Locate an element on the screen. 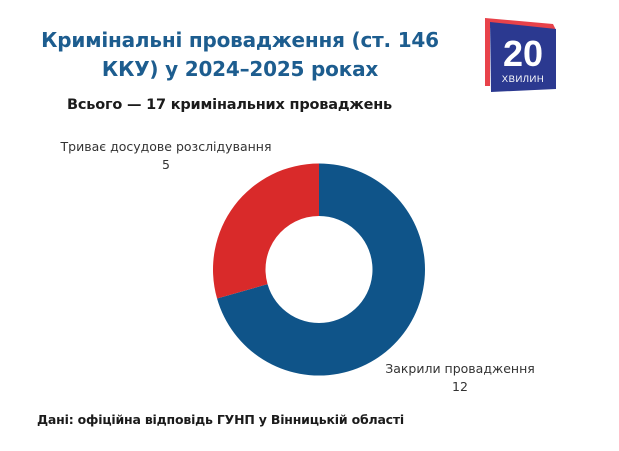 This screenshot has width=619, height=451. slice-ongoing is located at coordinates (265, 231).